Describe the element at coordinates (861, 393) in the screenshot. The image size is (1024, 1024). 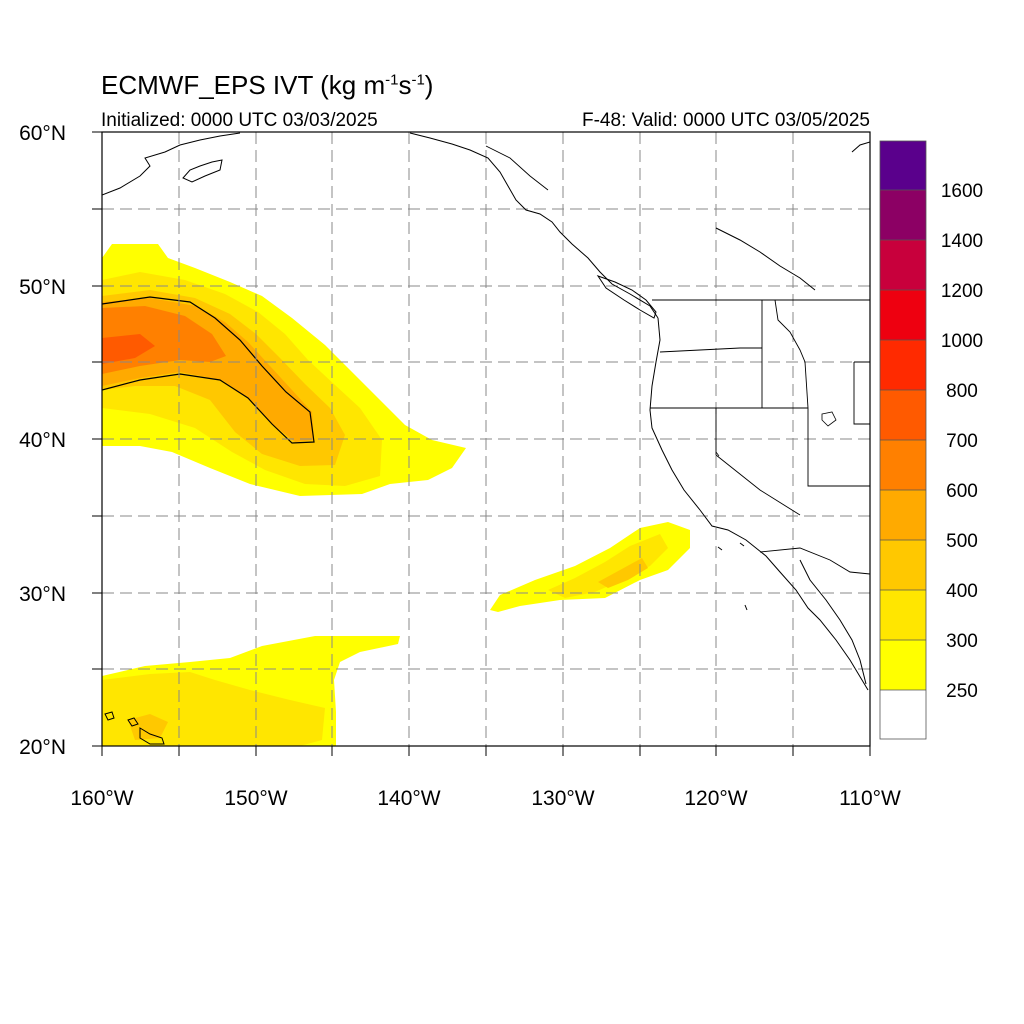
I see `wy-border` at that location.